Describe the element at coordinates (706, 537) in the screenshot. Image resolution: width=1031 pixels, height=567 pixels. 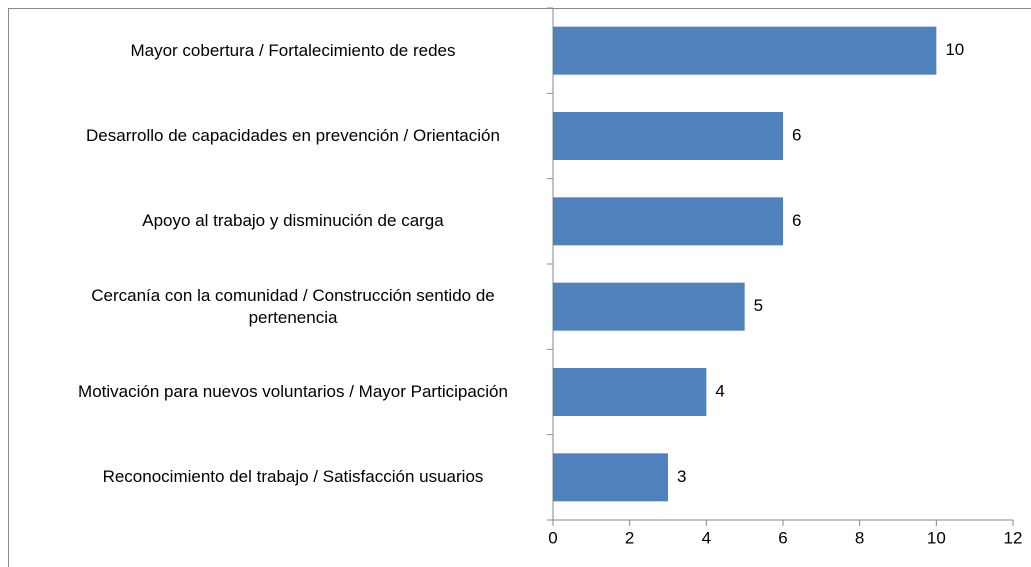
I see `x-tick-label: 4` at that location.